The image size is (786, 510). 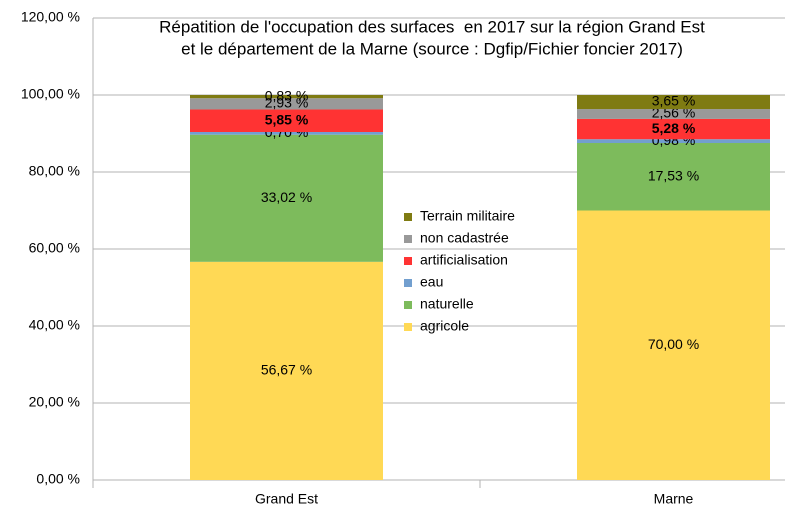 What do you see at coordinates (464, 238) in the screenshot?
I see `legend-label: non cadastrée` at bounding box center [464, 238].